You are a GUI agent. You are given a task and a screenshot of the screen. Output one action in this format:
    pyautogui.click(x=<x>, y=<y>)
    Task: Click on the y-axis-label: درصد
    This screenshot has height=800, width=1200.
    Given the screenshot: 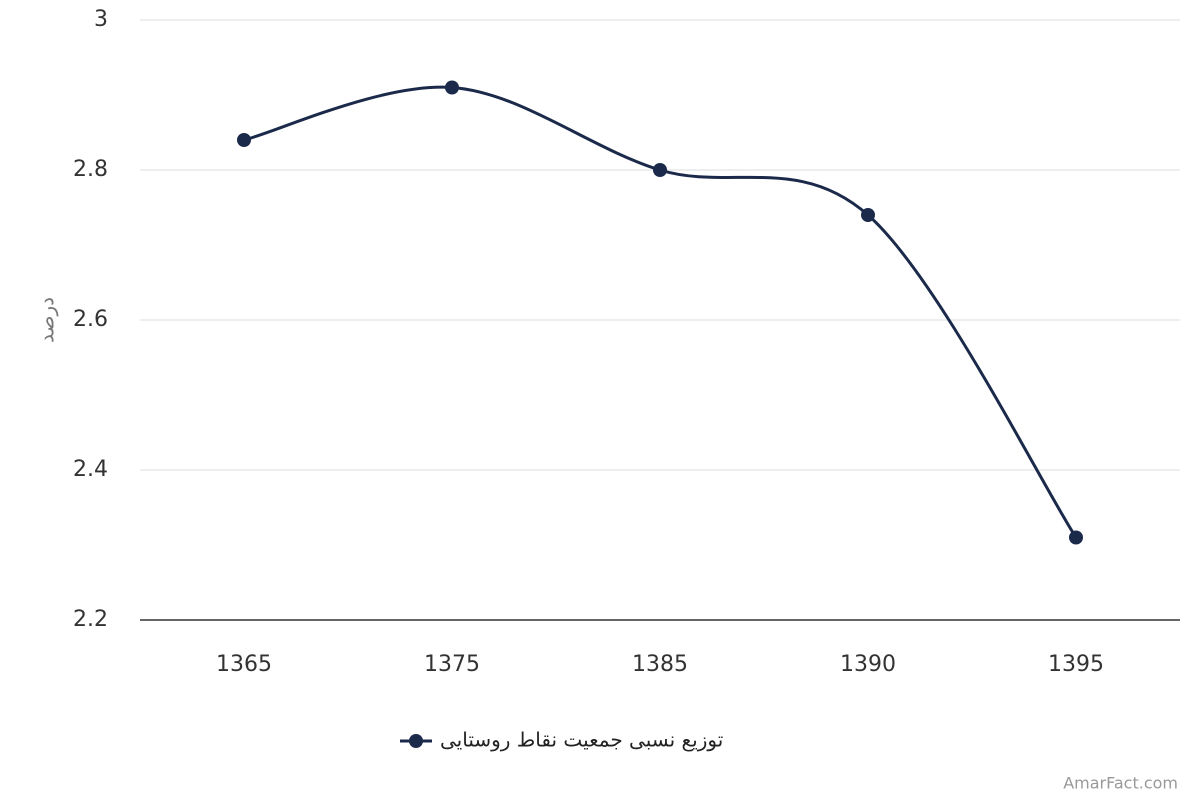 What is the action you would take?
    pyautogui.click(x=47, y=320)
    